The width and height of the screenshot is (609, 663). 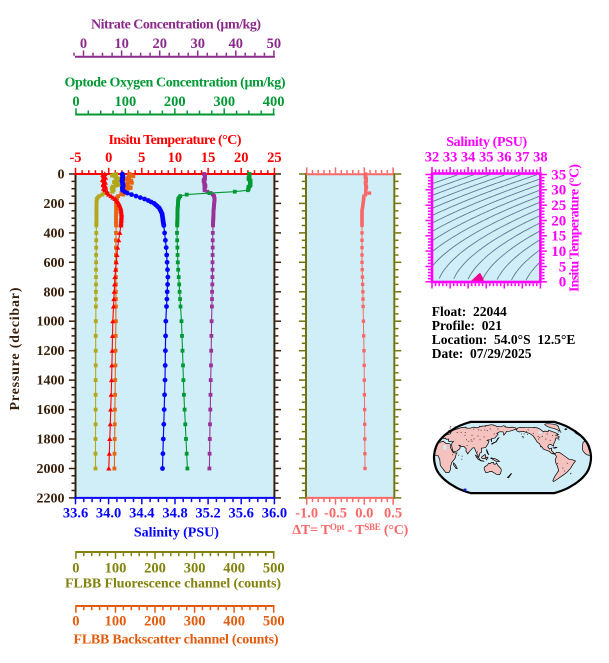 I want to click on svg-text: 36.0, so click(x=274, y=514).